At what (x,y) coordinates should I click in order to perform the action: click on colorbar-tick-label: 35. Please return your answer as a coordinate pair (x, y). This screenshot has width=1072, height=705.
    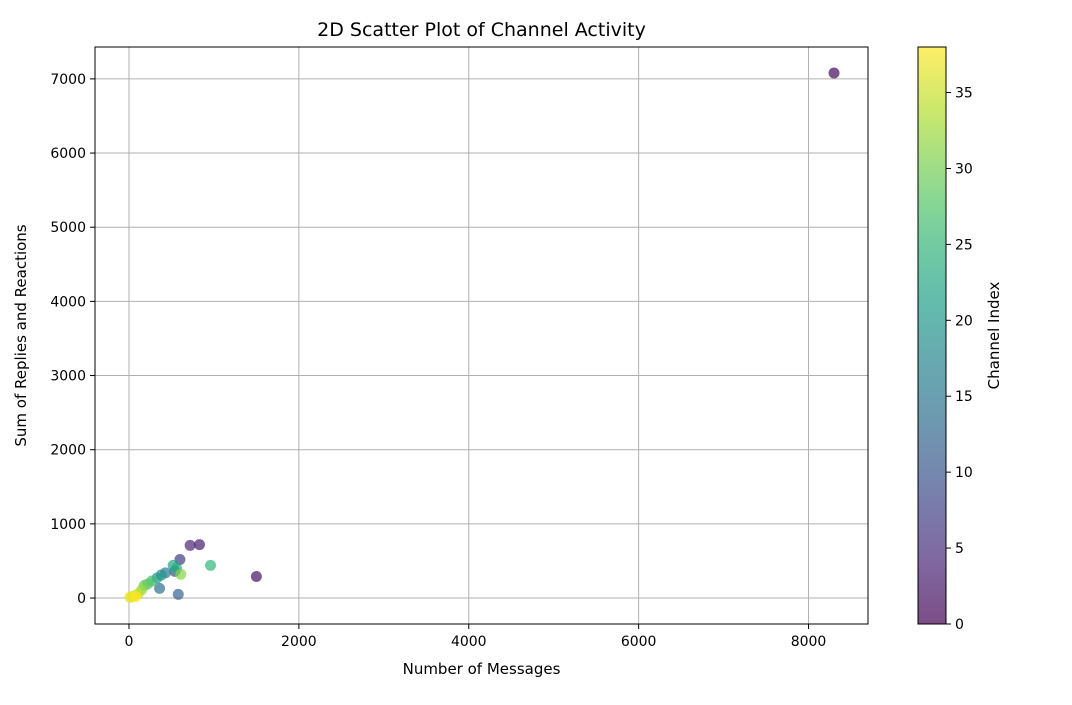
    Looking at the image, I should click on (964, 94).